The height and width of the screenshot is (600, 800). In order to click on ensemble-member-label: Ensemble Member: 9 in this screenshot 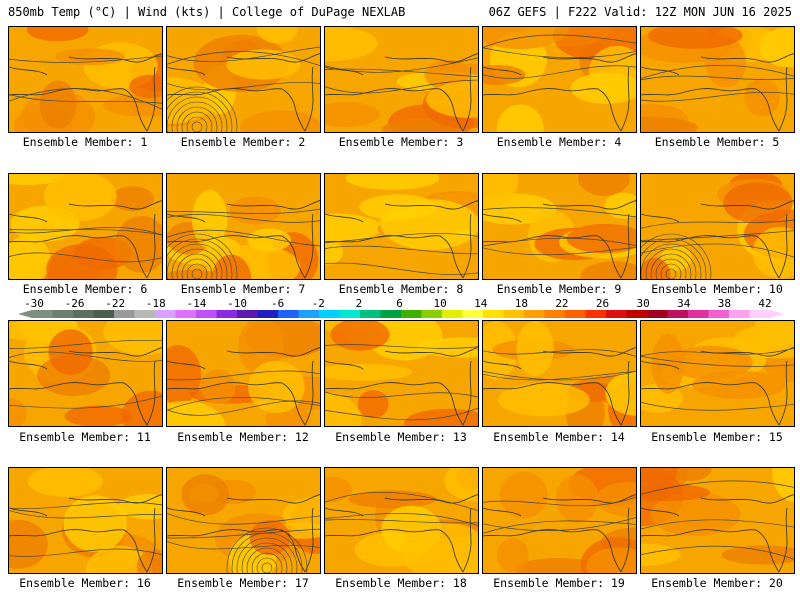, I will do `click(559, 289)`.